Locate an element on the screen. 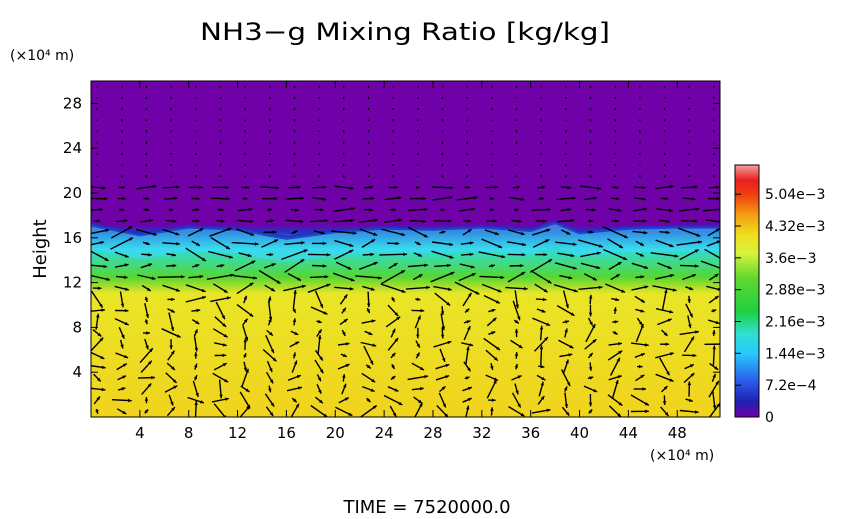 The width and height of the screenshot is (854, 519). x-tick-label: 48 is located at coordinates (677, 433).